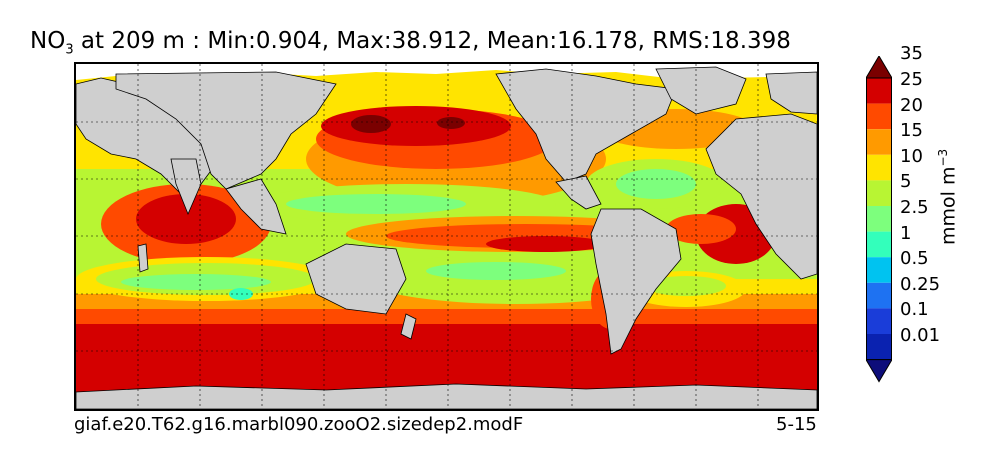 The image size is (1008, 466). What do you see at coordinates (914, 259) in the screenshot?
I see `colorbar-tick-label: 0.5` at bounding box center [914, 259].